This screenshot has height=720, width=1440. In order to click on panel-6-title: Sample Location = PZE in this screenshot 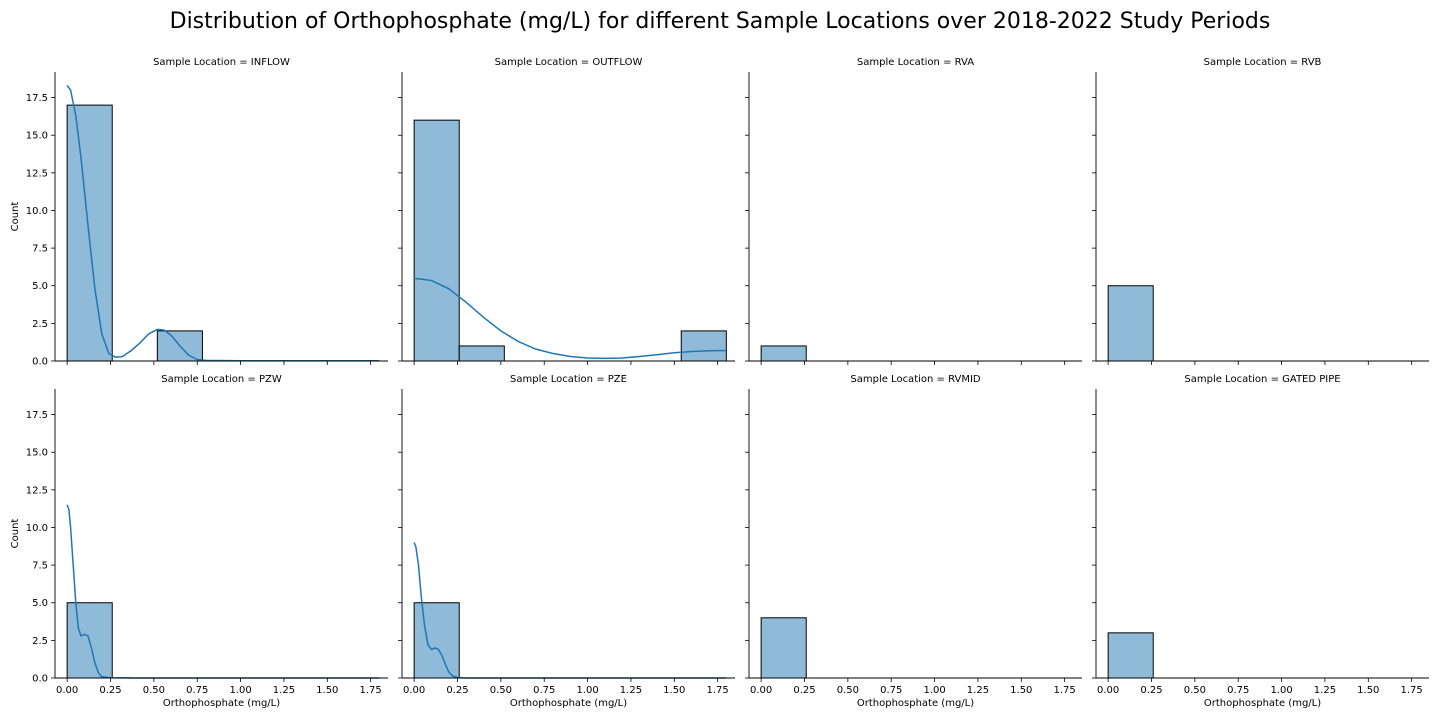, I will do `click(568, 379)`.